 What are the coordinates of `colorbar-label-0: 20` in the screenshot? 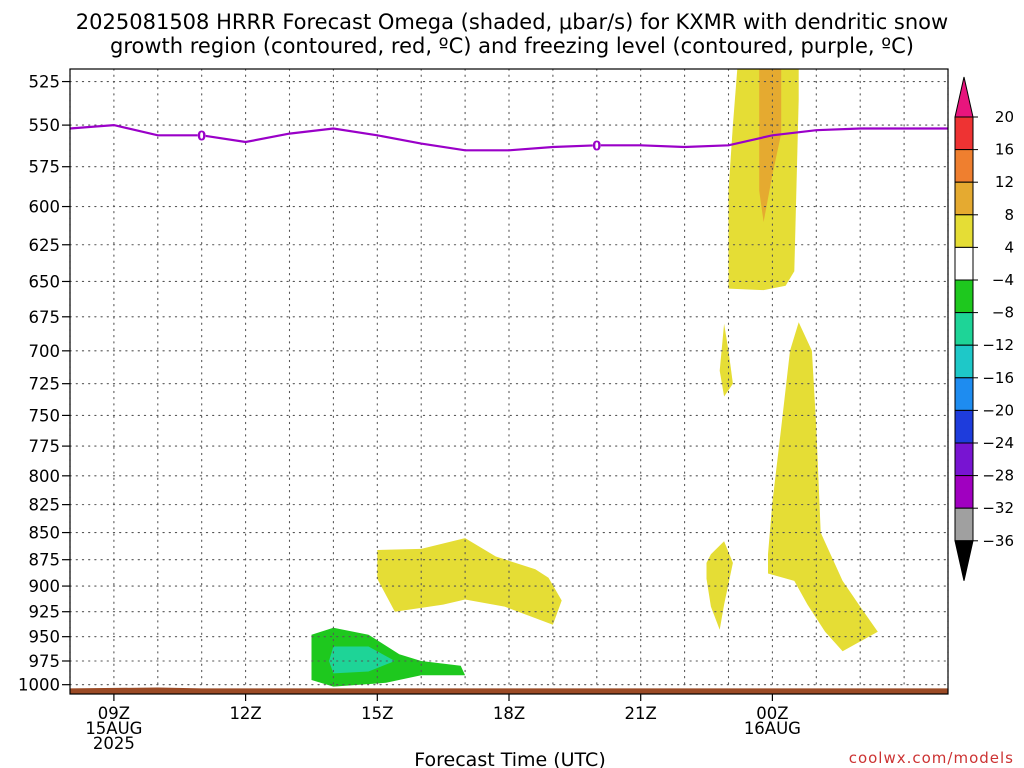 It's located at (1004, 117).